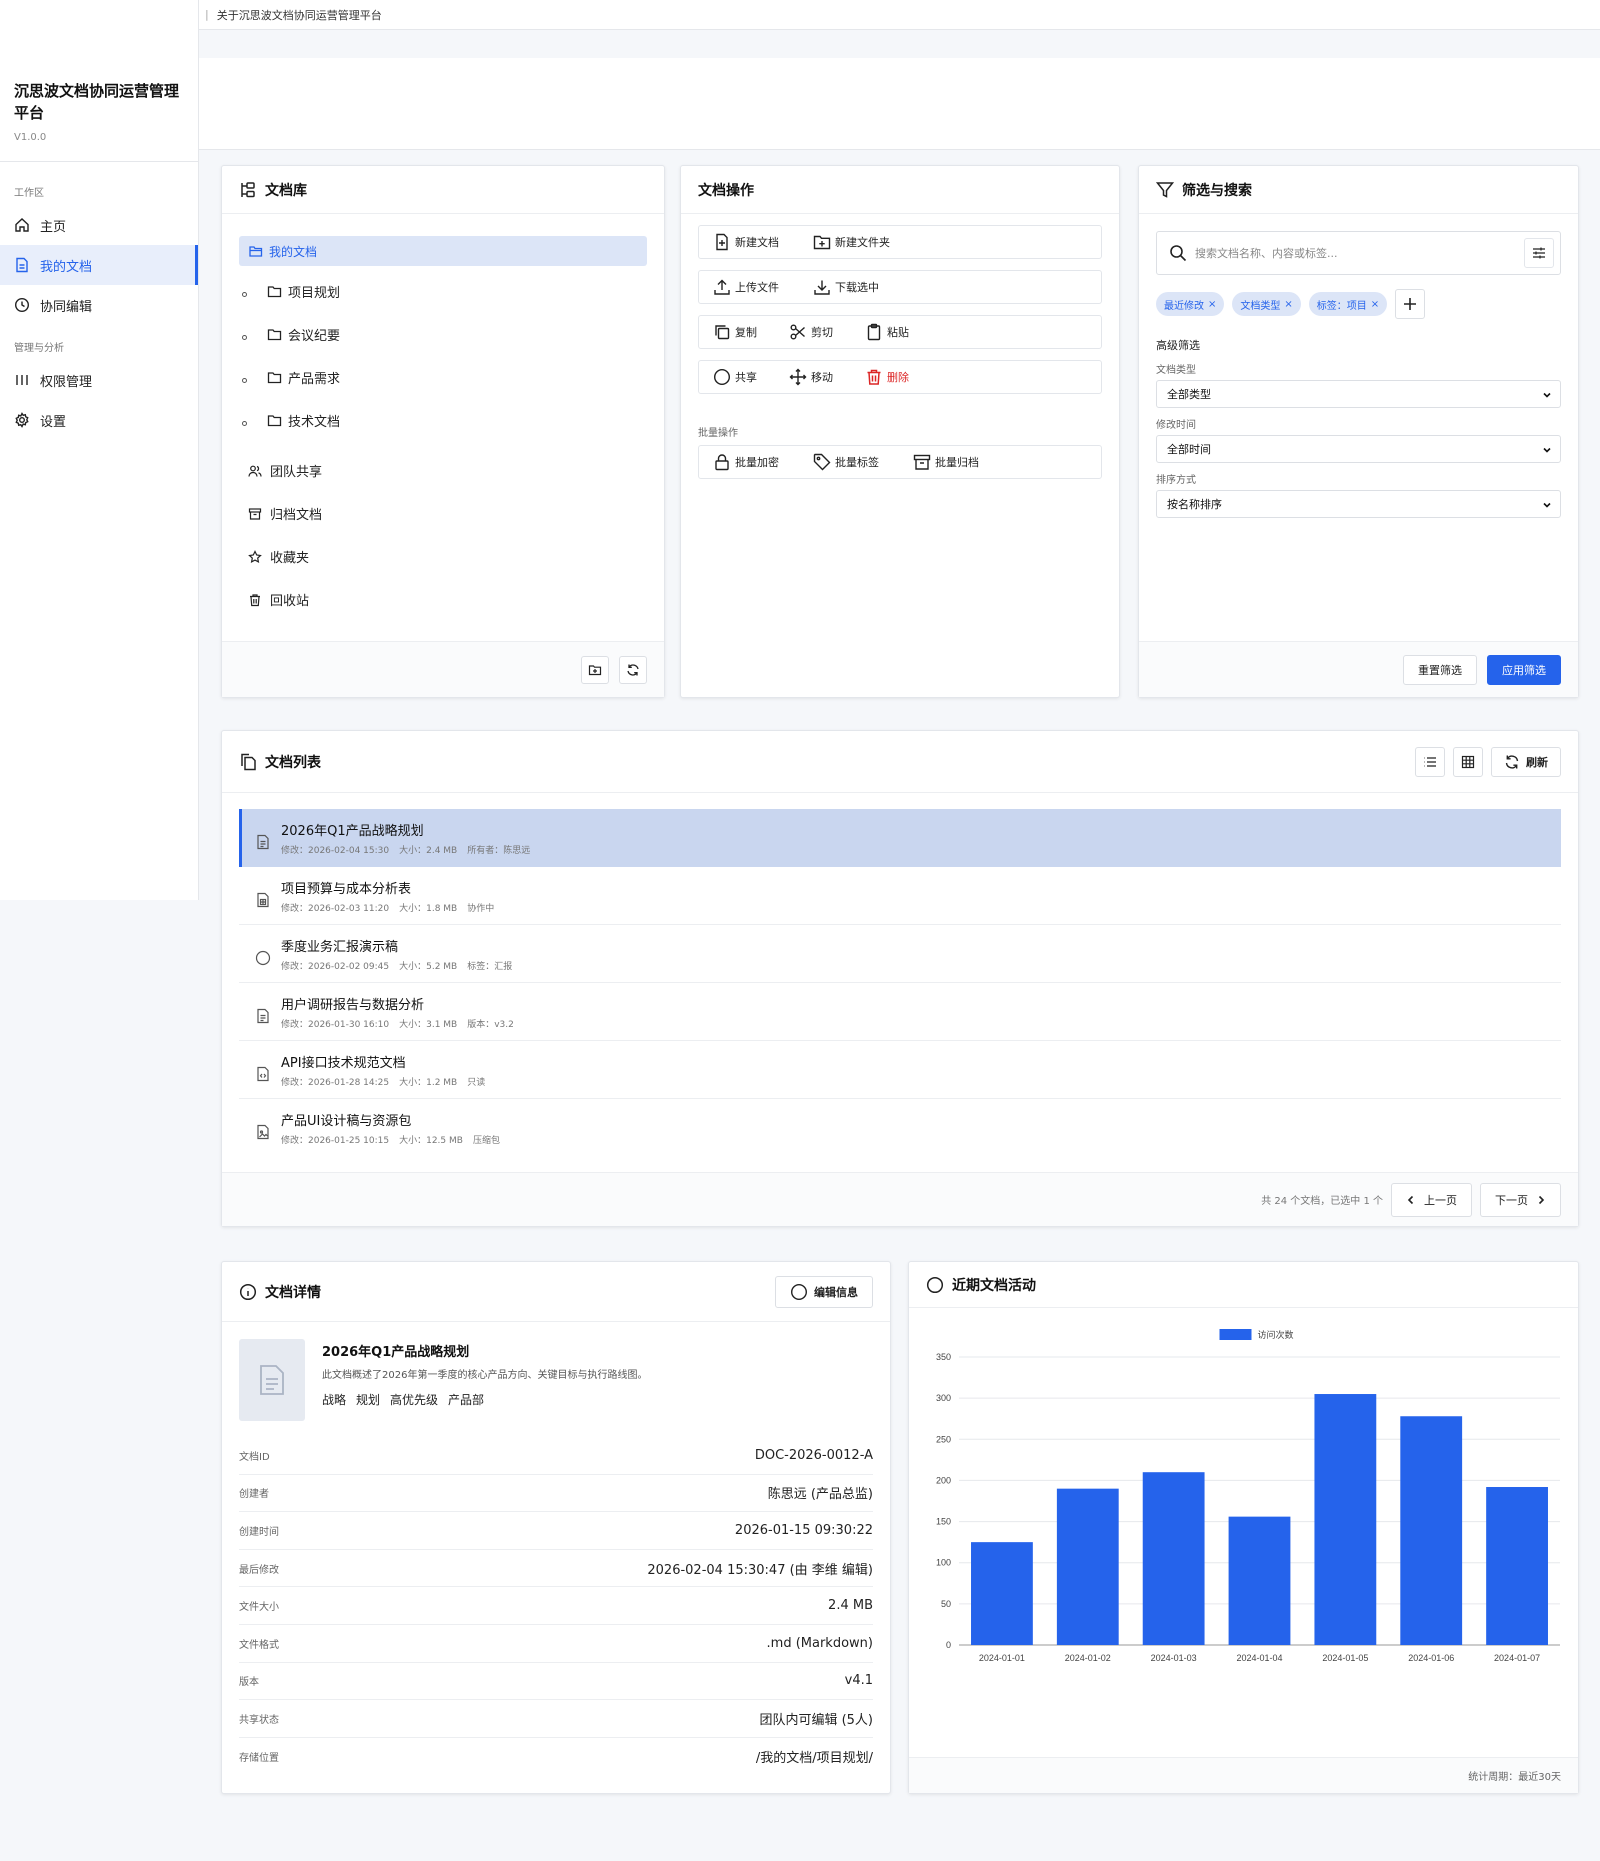 The width and height of the screenshot is (1600, 1861). Describe the element at coordinates (272, 1380) in the screenshot. I see `doc-thumbnail` at that location.